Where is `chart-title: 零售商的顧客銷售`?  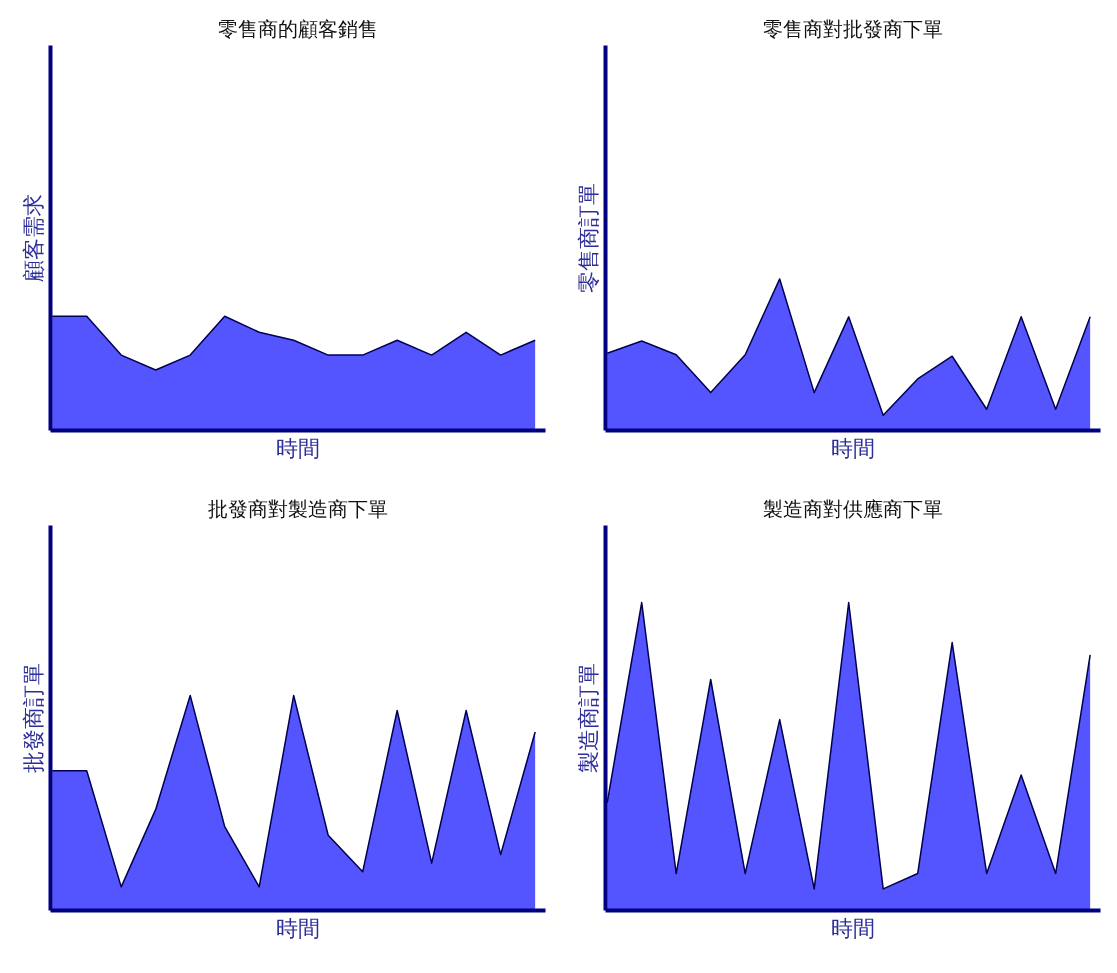
chart-title: 零售商的顧客銷售 is located at coordinates (298, 28).